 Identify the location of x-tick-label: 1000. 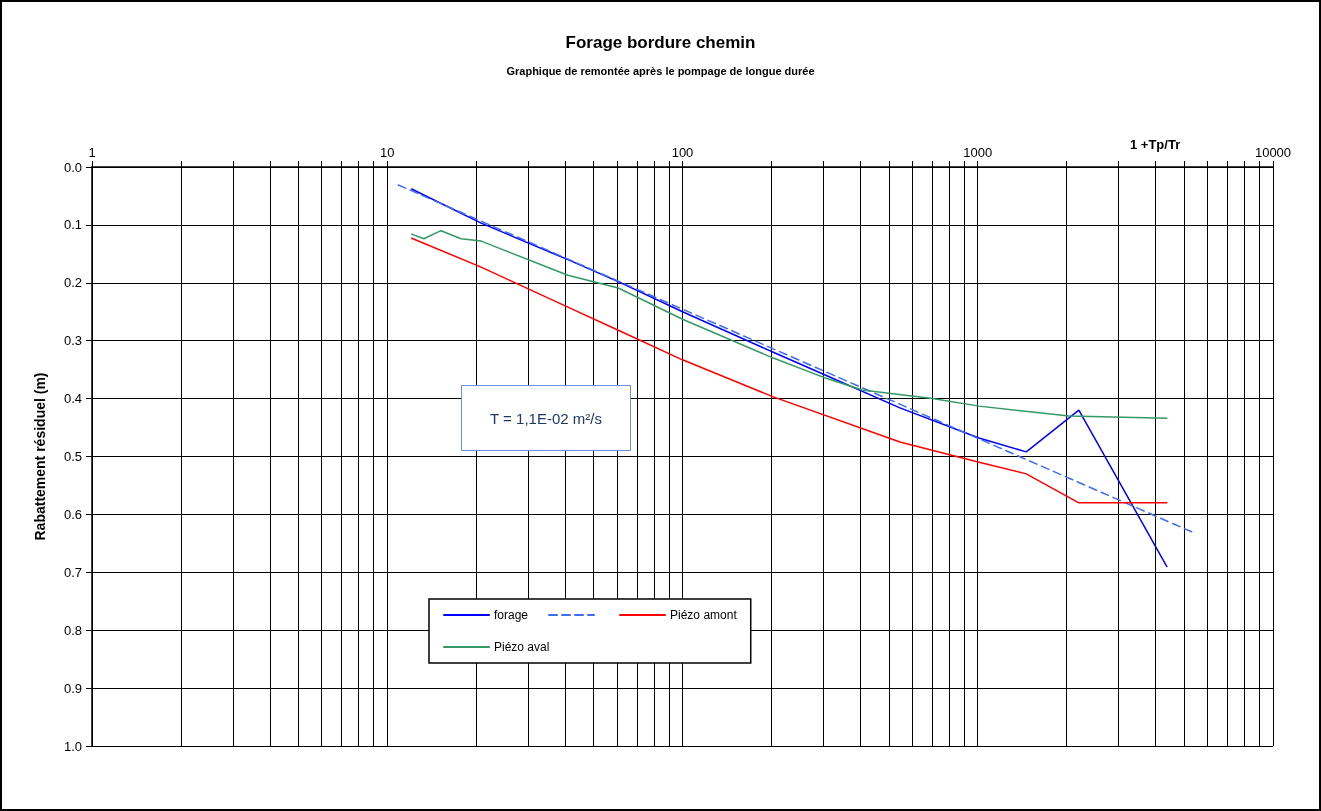
(978, 152).